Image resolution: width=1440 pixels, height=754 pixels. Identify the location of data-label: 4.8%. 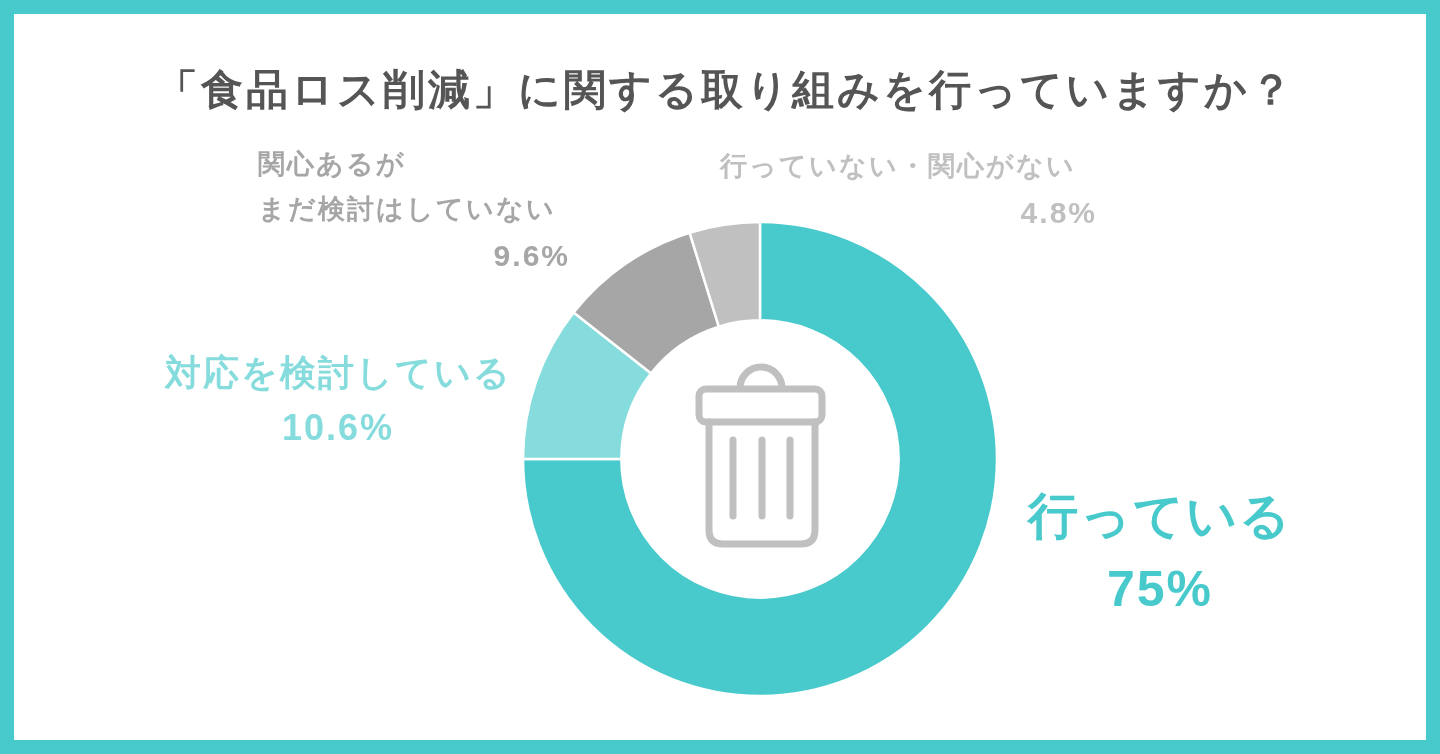
(1058, 212).